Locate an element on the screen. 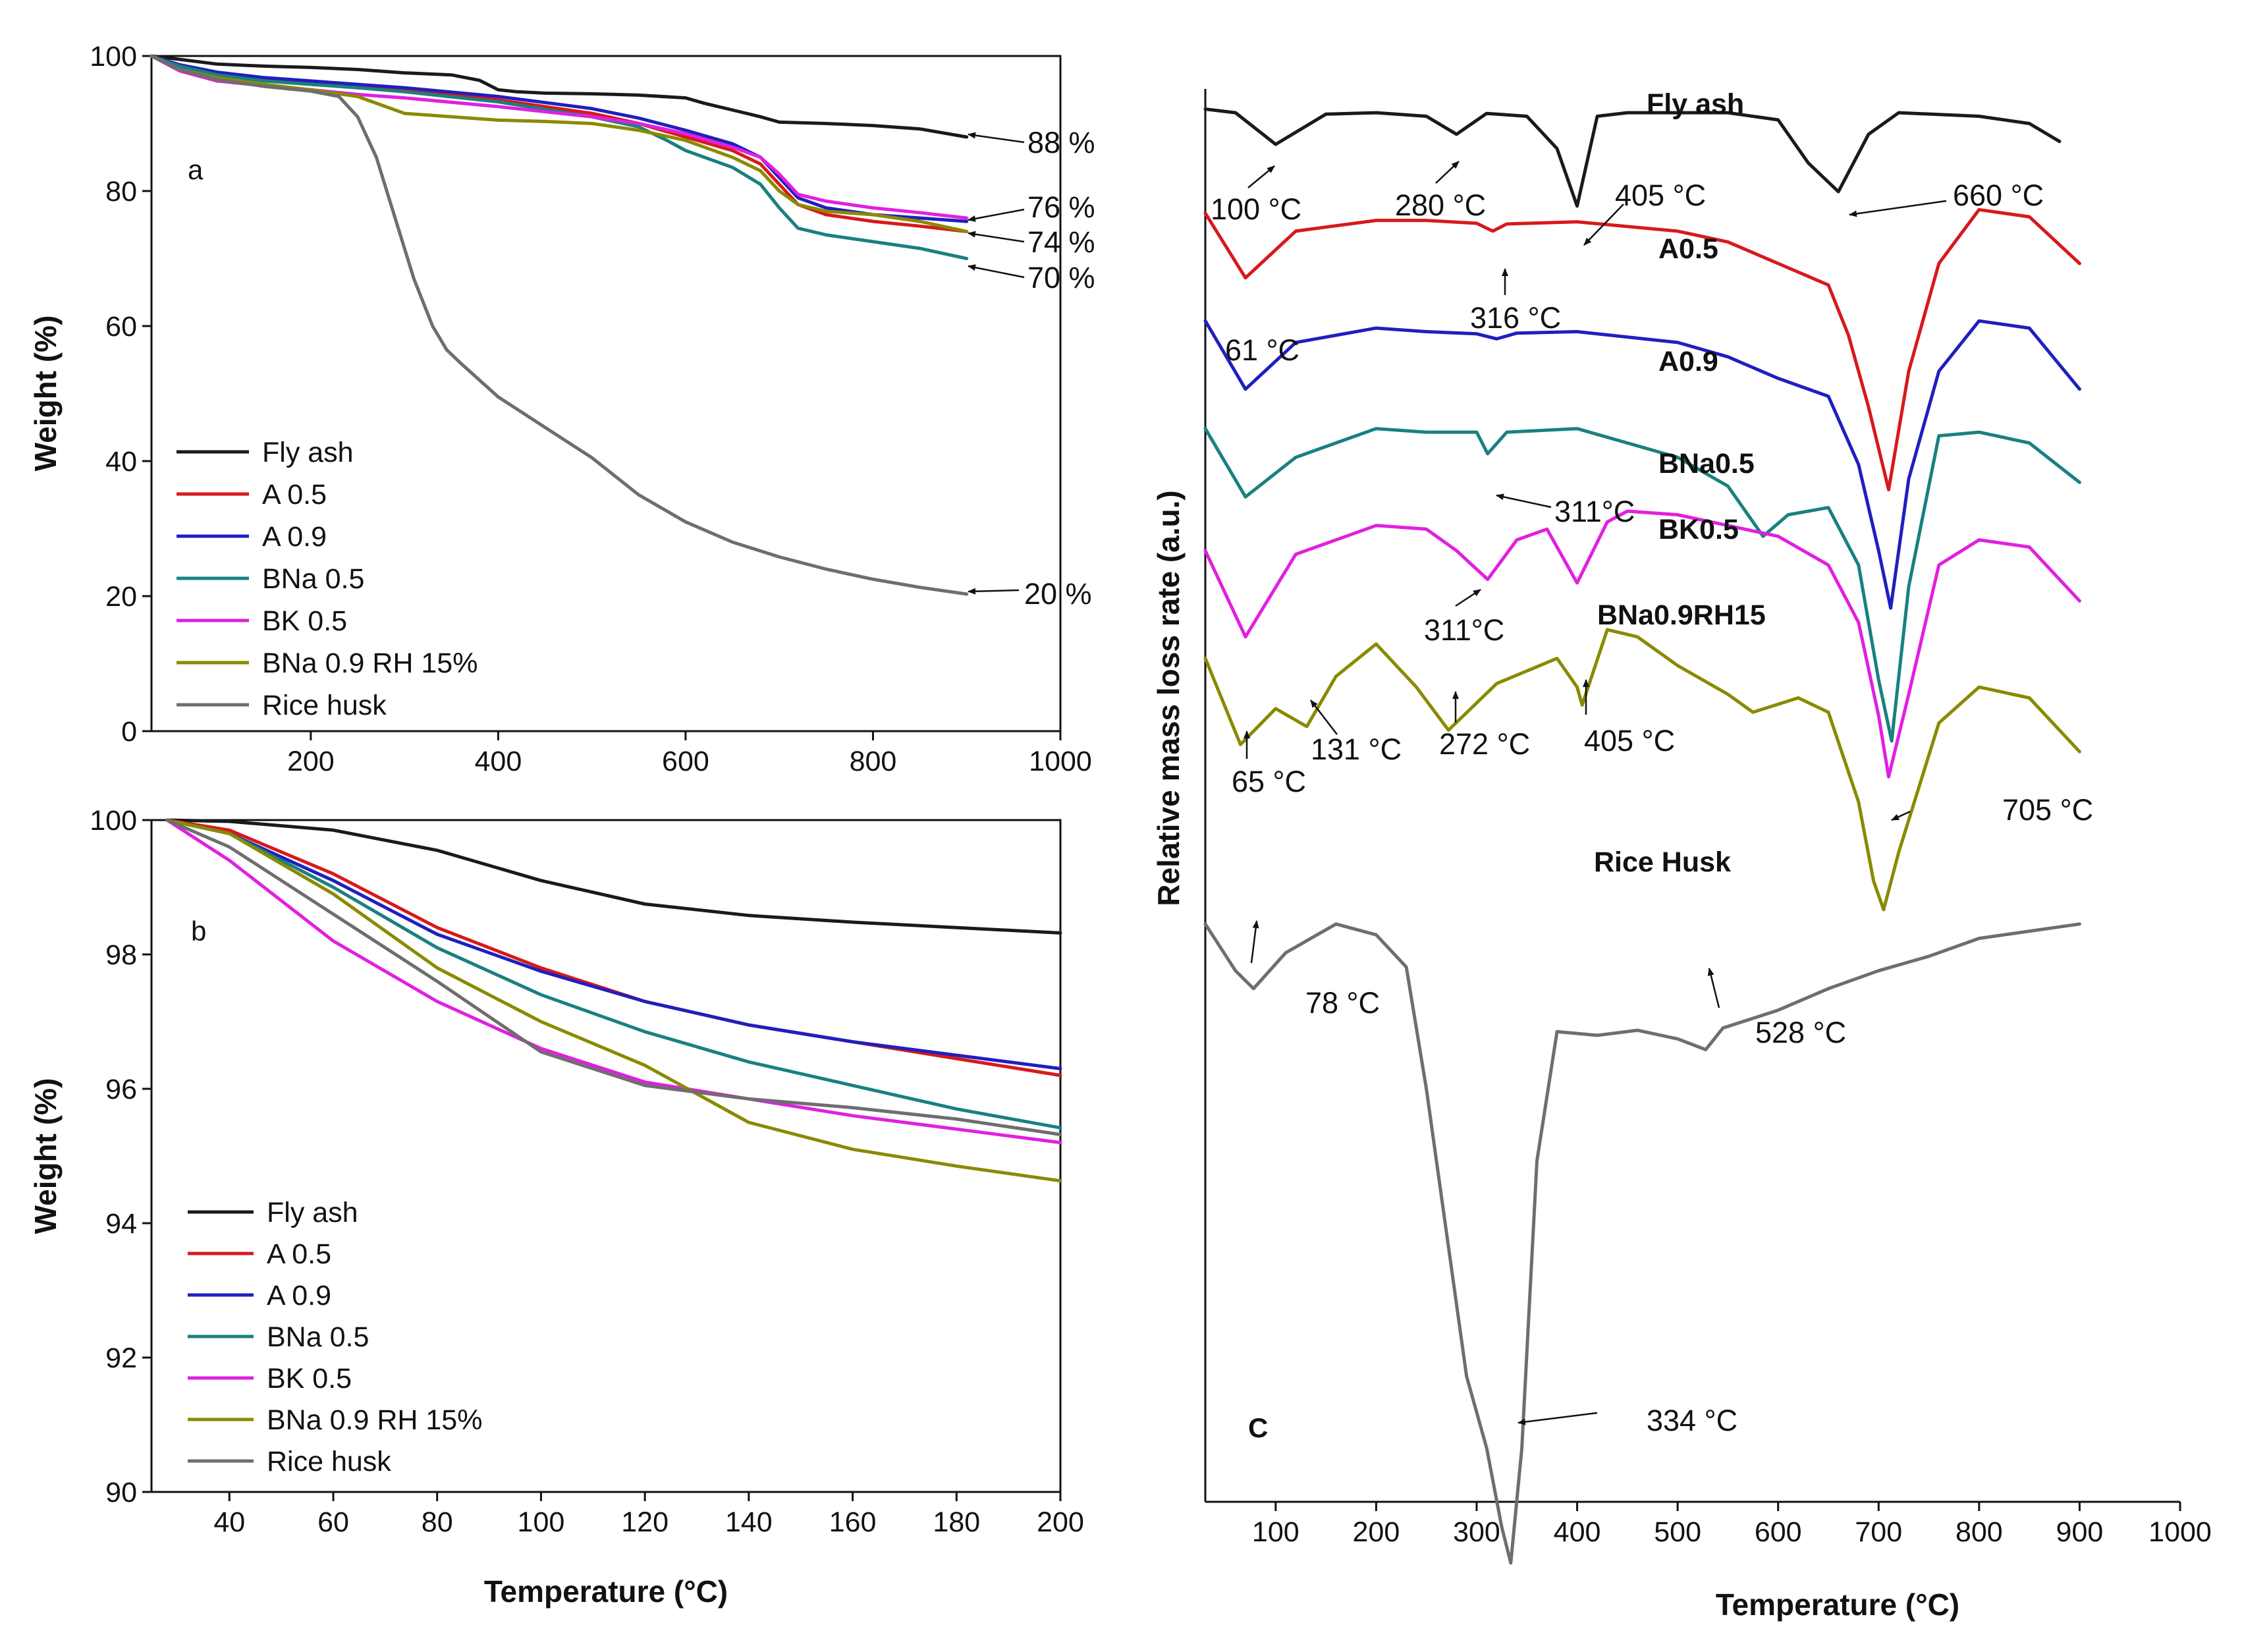 The height and width of the screenshot is (1652, 2242). panel-a-series is located at coordinates (559, 325).